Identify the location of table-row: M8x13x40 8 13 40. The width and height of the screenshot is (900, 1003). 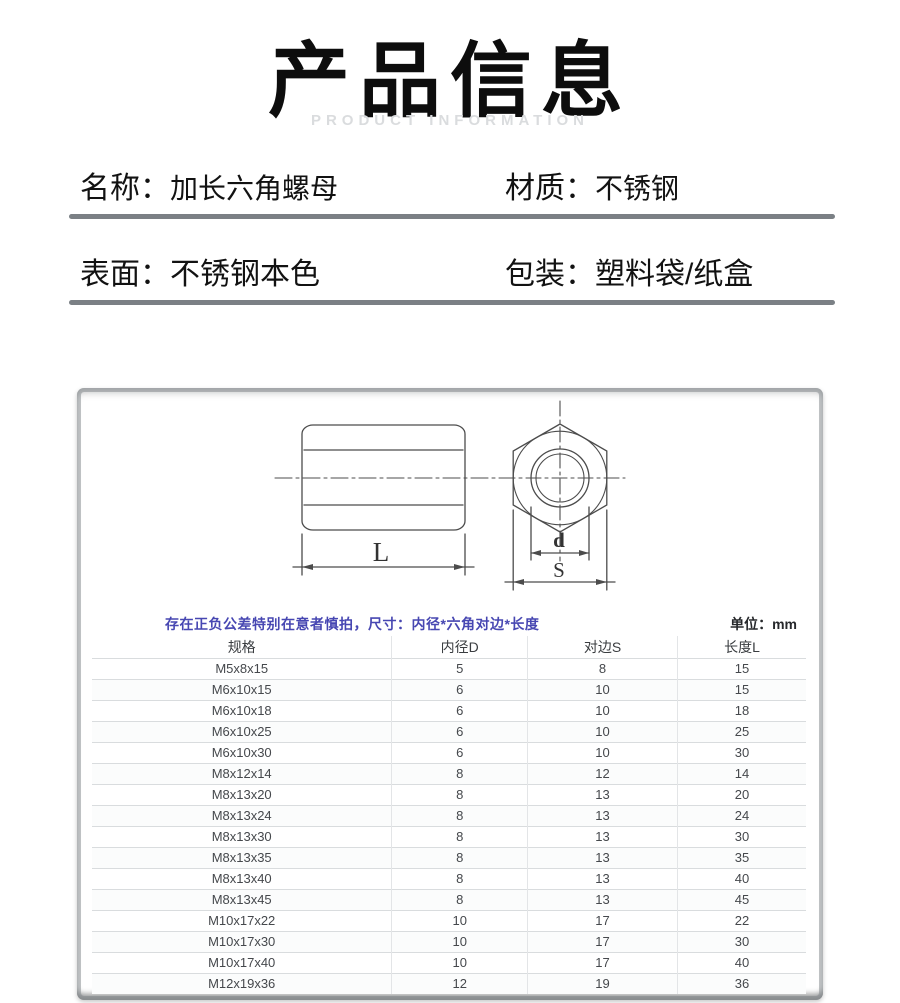
(449, 878).